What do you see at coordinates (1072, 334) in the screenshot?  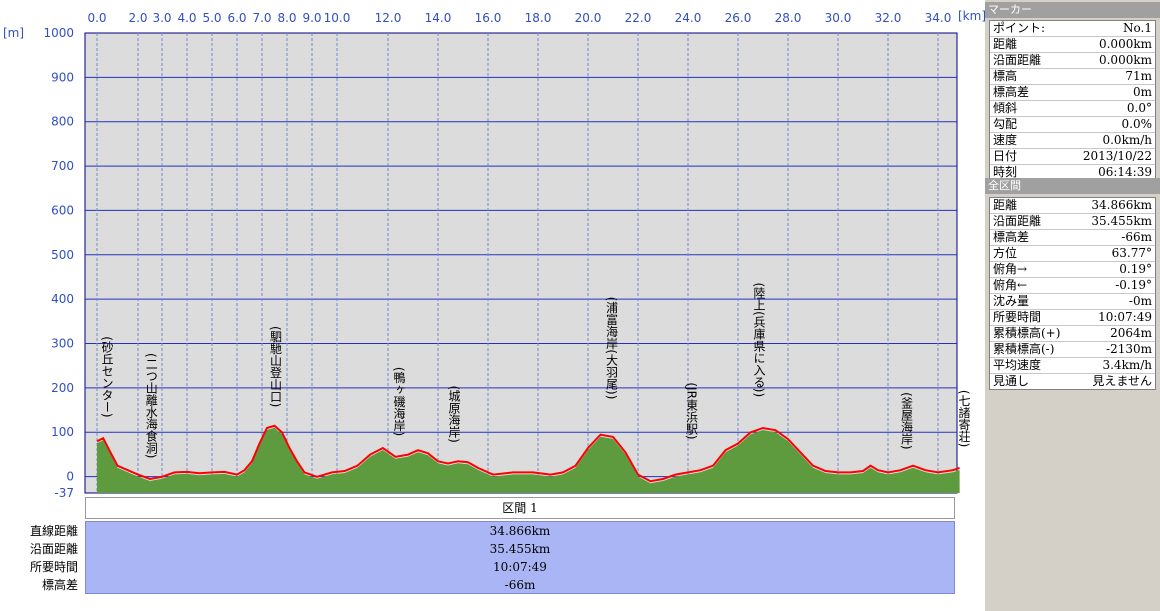 I see `panel-row: 累積標高(+) 2064m` at bounding box center [1072, 334].